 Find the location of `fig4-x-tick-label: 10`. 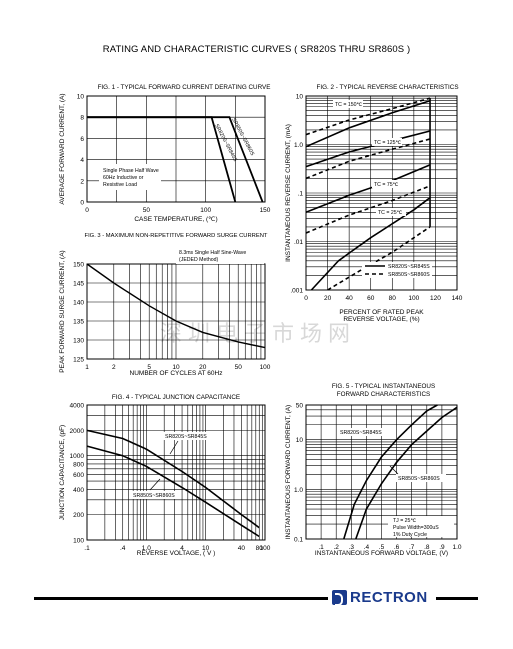

fig4-x-tick-label: 10 is located at coordinates (206, 548).